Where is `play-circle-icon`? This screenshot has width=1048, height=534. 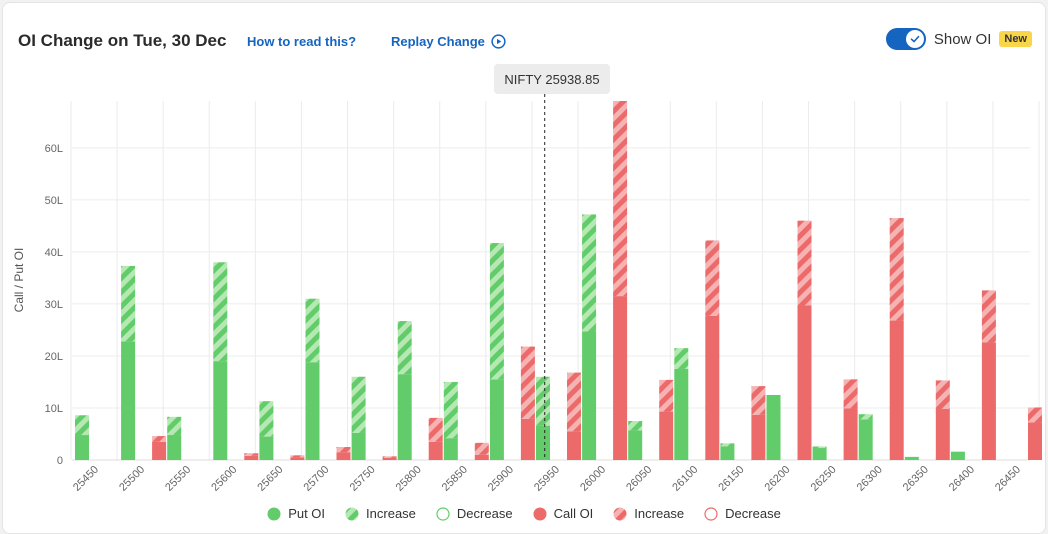 play-circle-icon is located at coordinates (498, 41).